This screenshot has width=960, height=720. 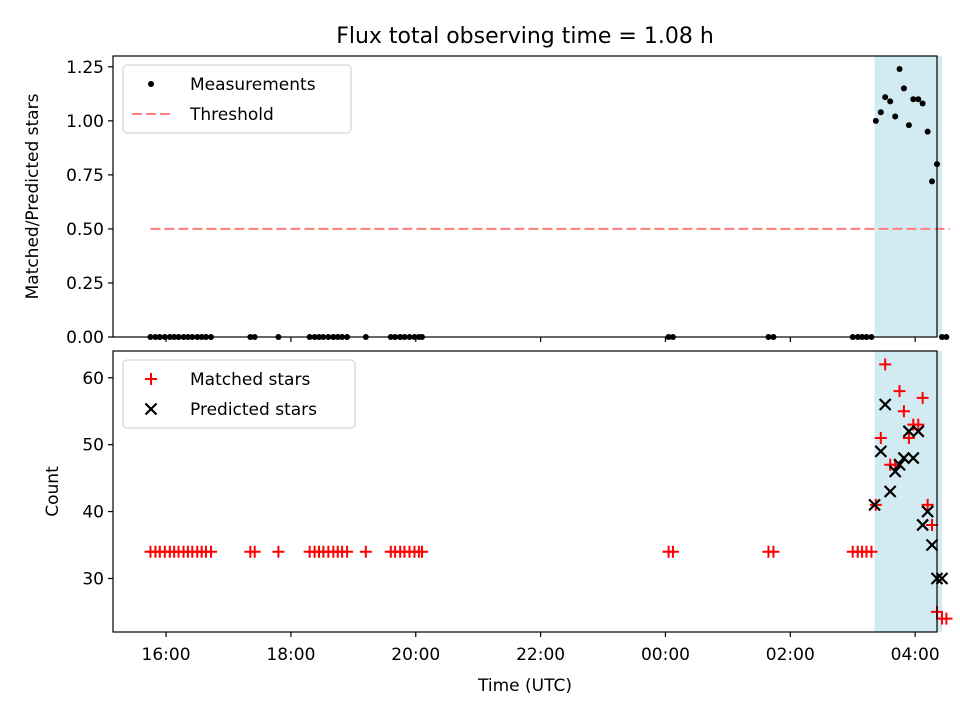 I want to click on legend-label: Measurements, so click(x=253, y=85).